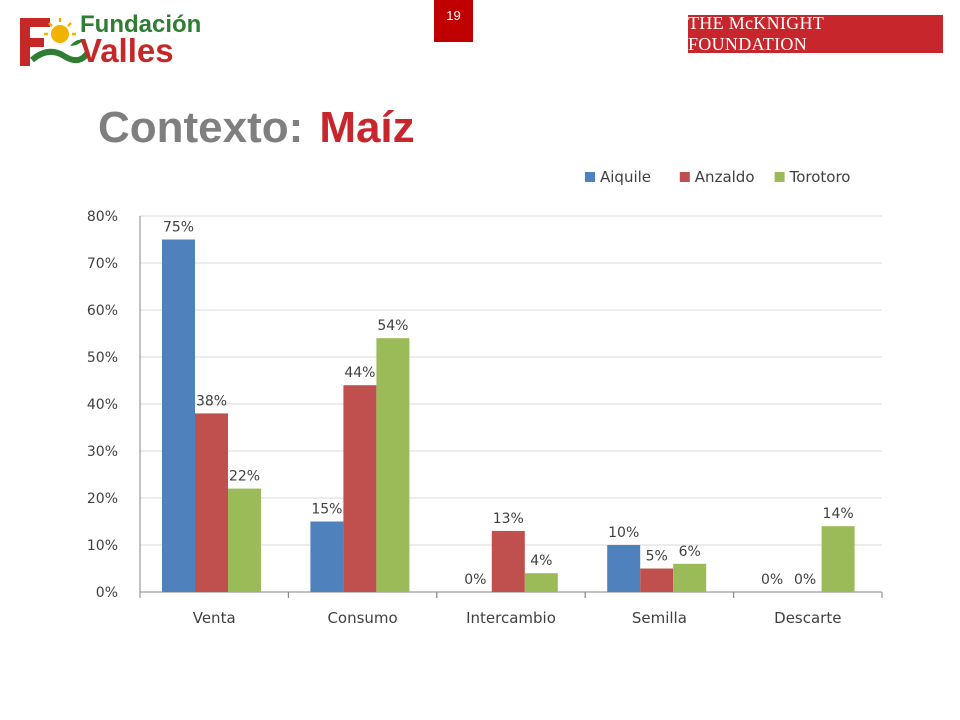 This screenshot has width=960, height=720. What do you see at coordinates (725, 177) in the screenshot?
I see `legend-label: Anzaldo` at bounding box center [725, 177].